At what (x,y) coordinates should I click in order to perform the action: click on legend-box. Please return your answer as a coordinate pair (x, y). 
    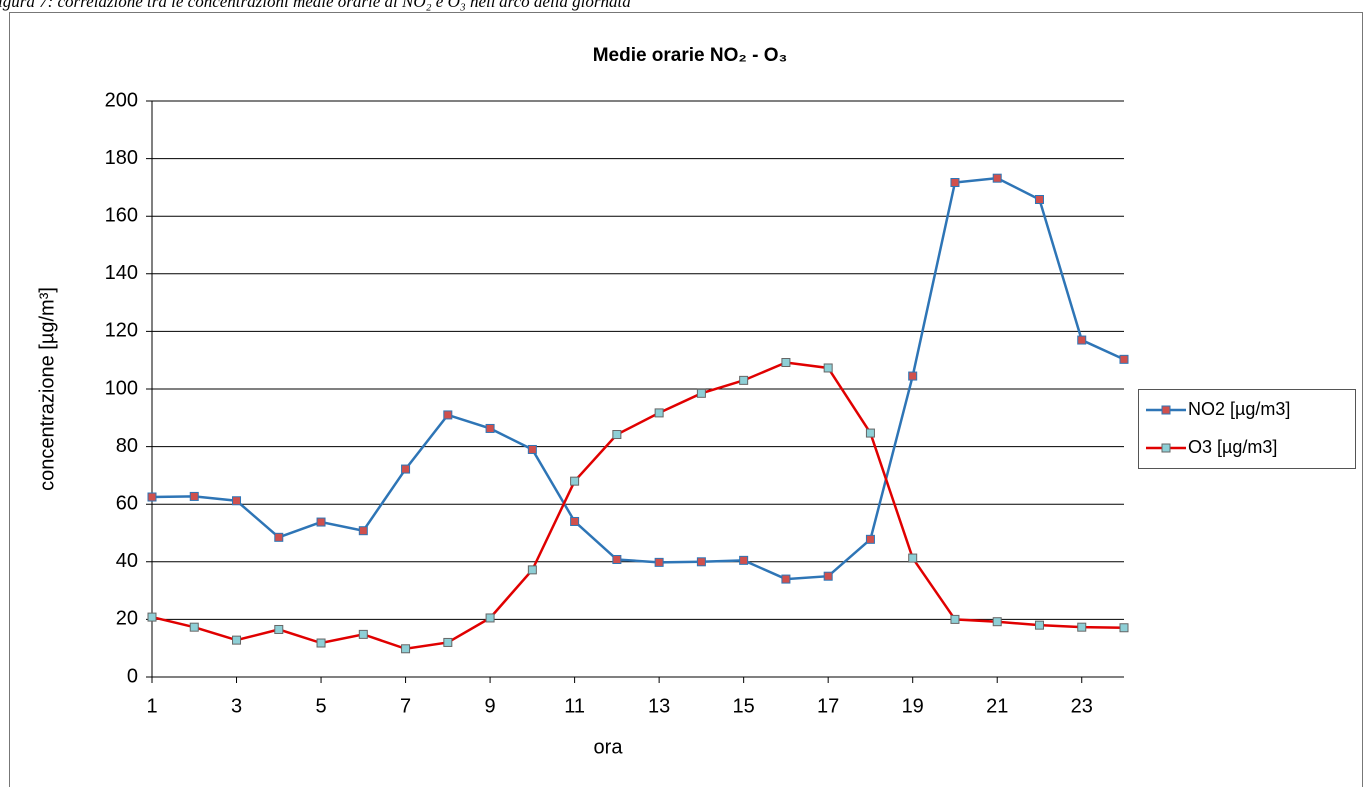
    Looking at the image, I should click on (1247, 429).